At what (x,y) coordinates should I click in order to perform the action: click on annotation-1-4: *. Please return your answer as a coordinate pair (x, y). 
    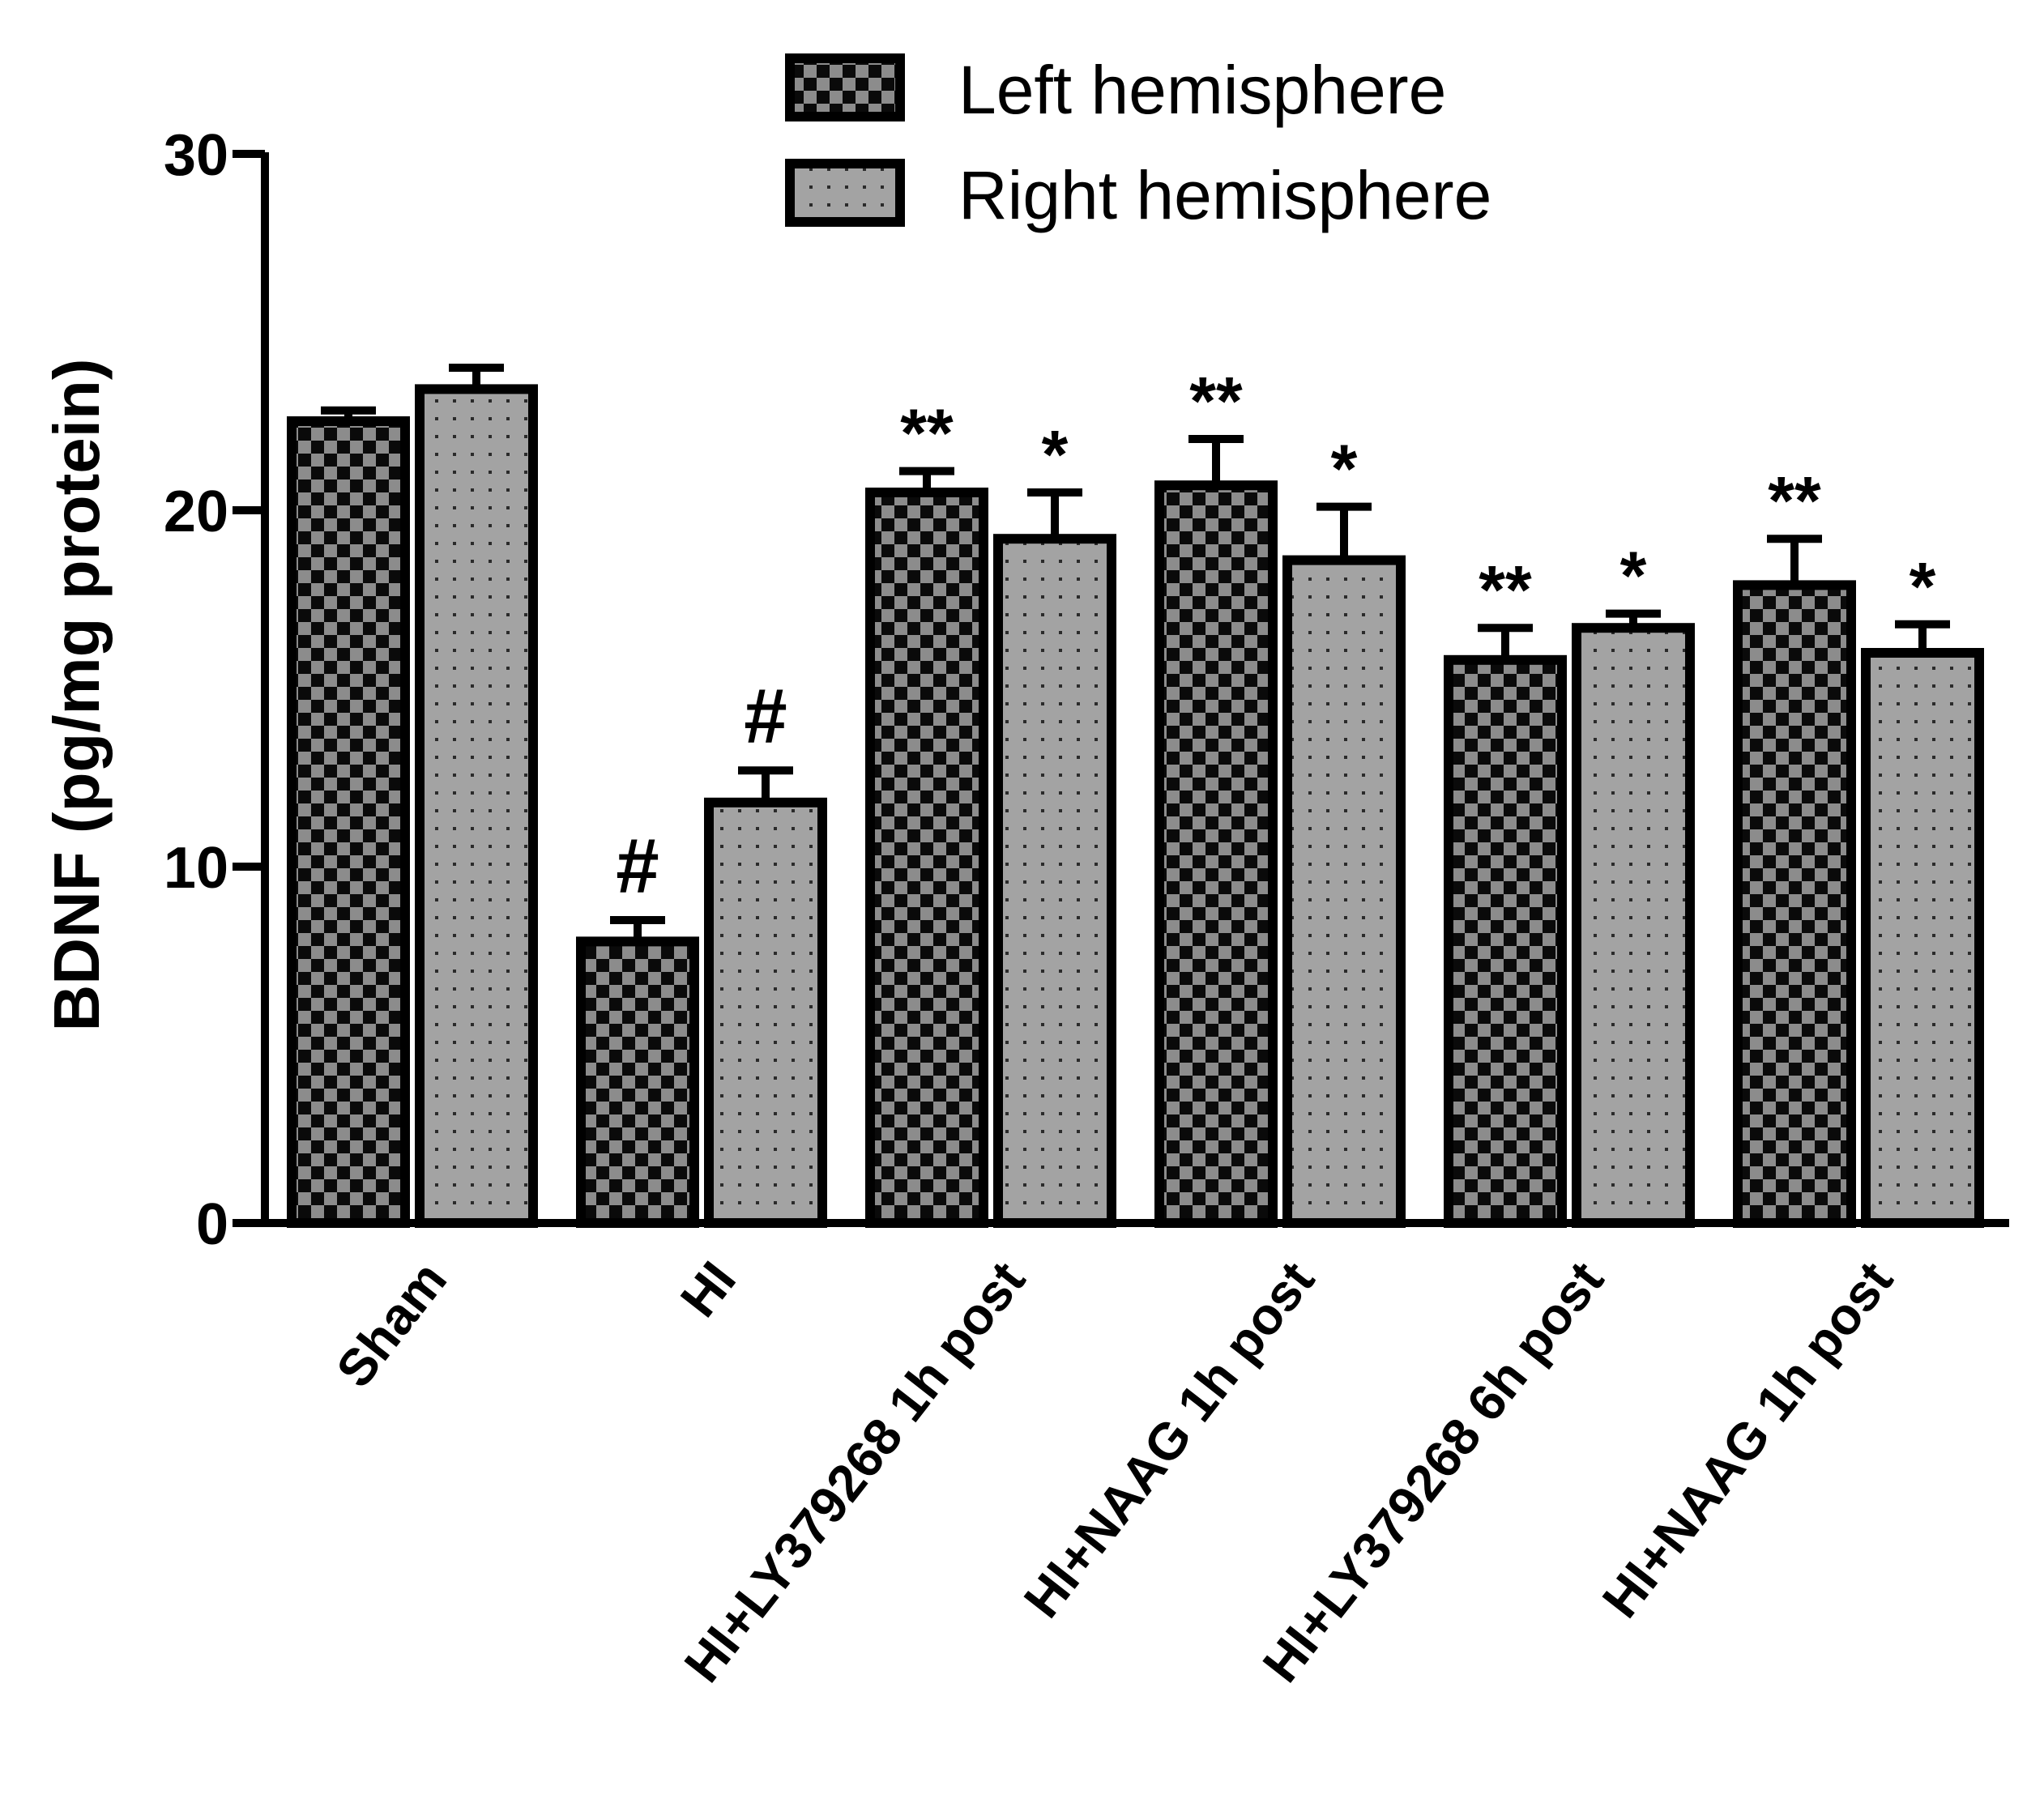
    Looking at the image, I should click on (1633, 576).